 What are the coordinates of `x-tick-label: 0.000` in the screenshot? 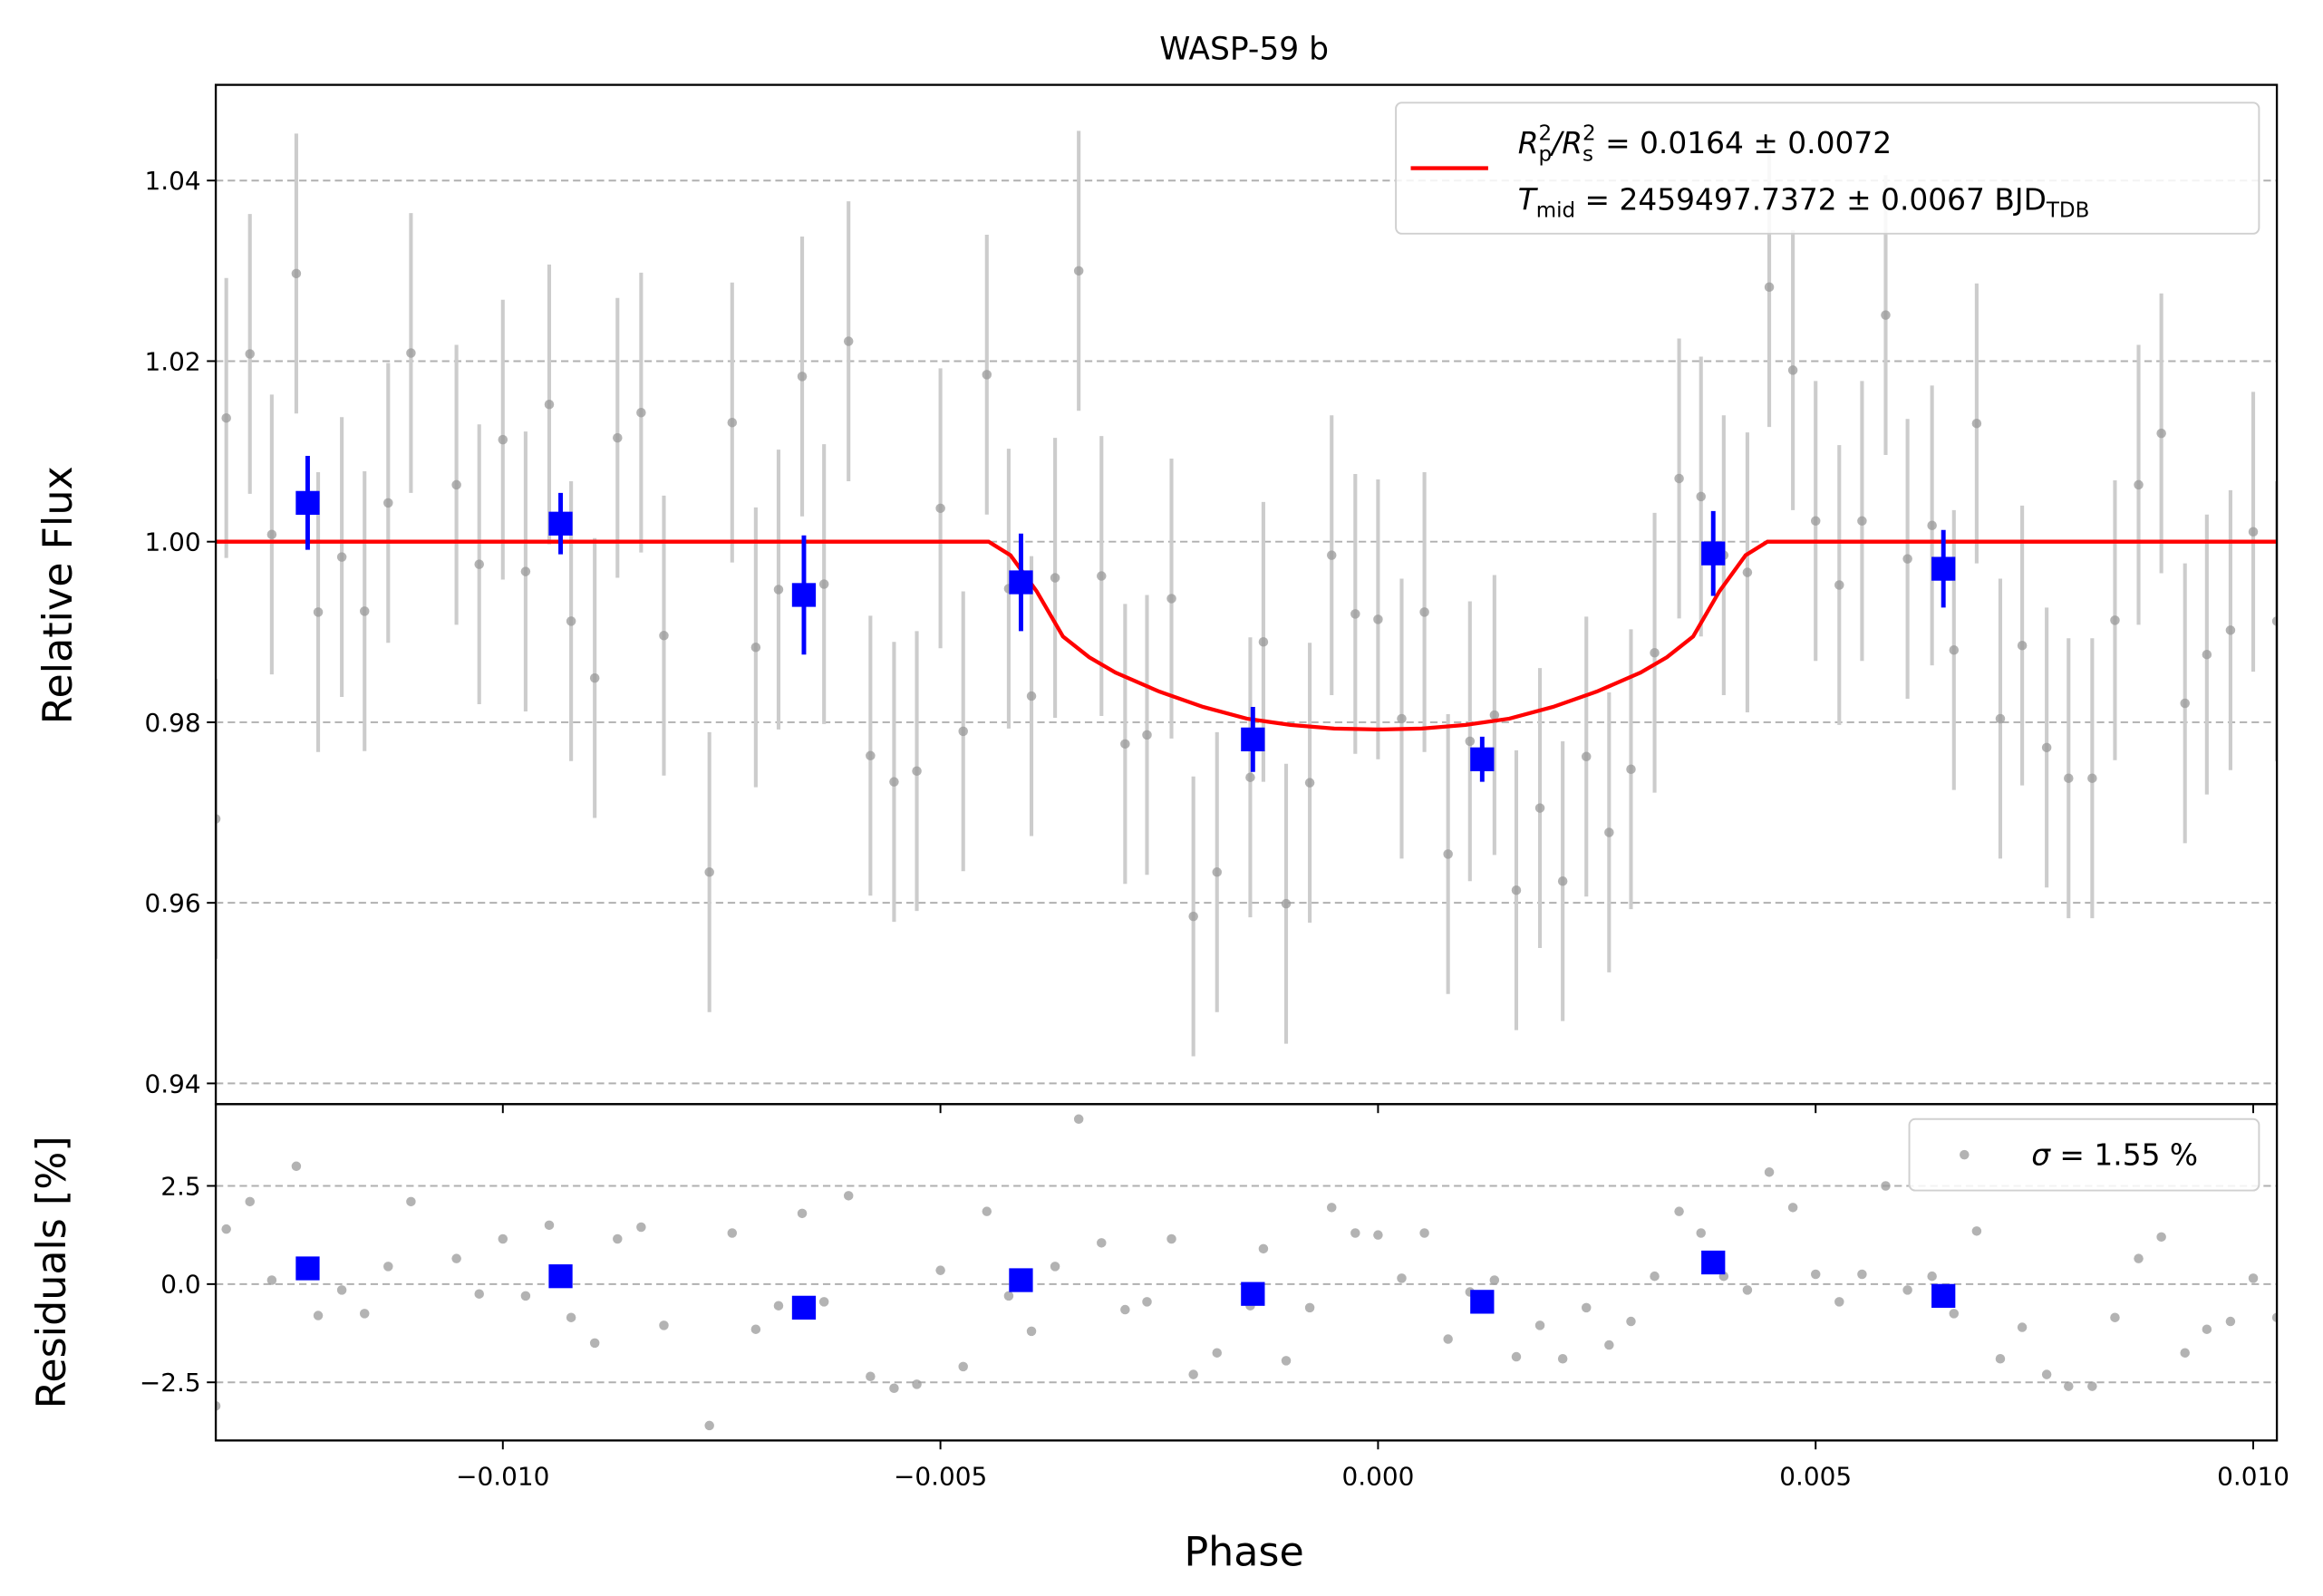 It's located at (1377, 1477).